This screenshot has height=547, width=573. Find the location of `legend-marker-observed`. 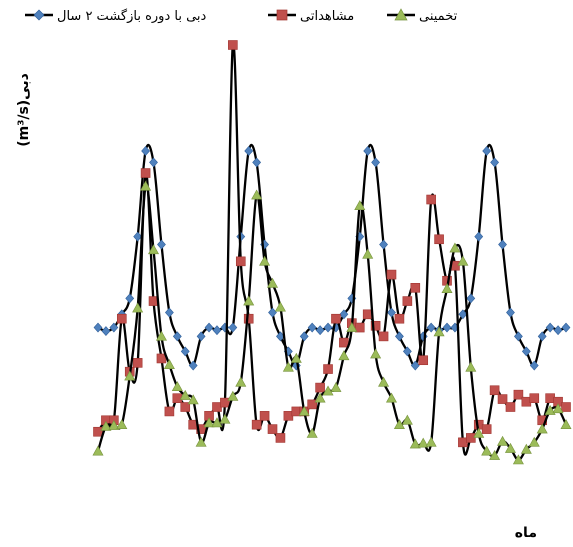

legend-marker-observed is located at coordinates (282, 15).